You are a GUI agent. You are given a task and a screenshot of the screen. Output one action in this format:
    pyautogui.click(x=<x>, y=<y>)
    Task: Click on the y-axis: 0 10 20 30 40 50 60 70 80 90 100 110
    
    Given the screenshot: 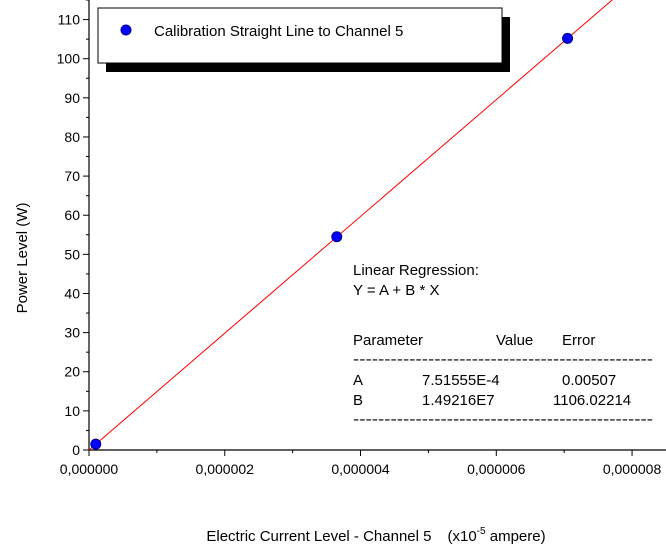 What is the action you would take?
    pyautogui.click(x=73, y=229)
    